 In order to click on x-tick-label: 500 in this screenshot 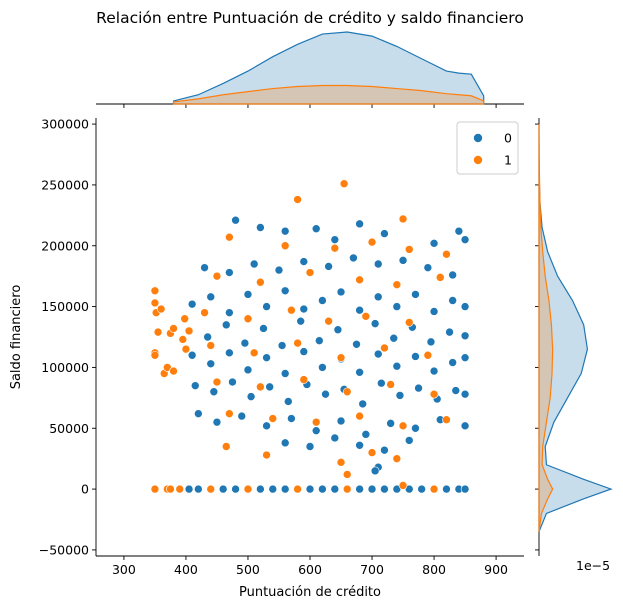, I will do `click(248, 569)`.